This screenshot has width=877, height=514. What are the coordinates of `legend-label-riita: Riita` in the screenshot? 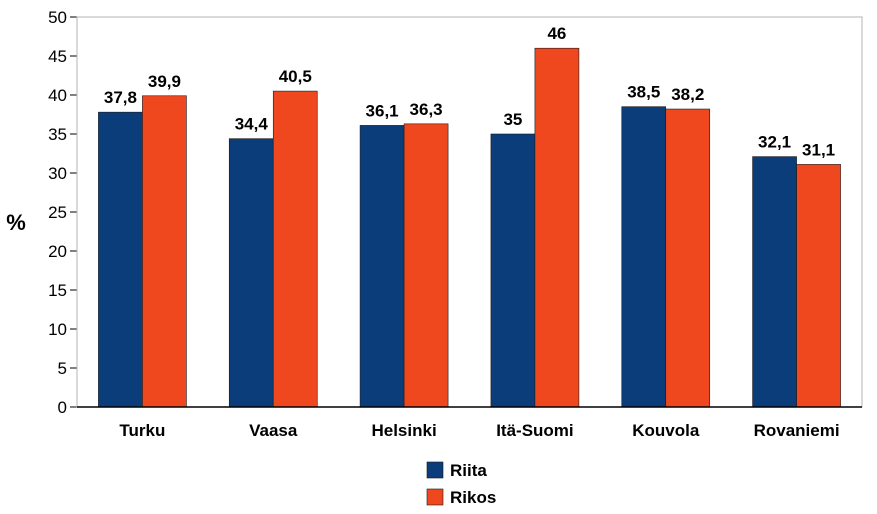 It's located at (468, 470).